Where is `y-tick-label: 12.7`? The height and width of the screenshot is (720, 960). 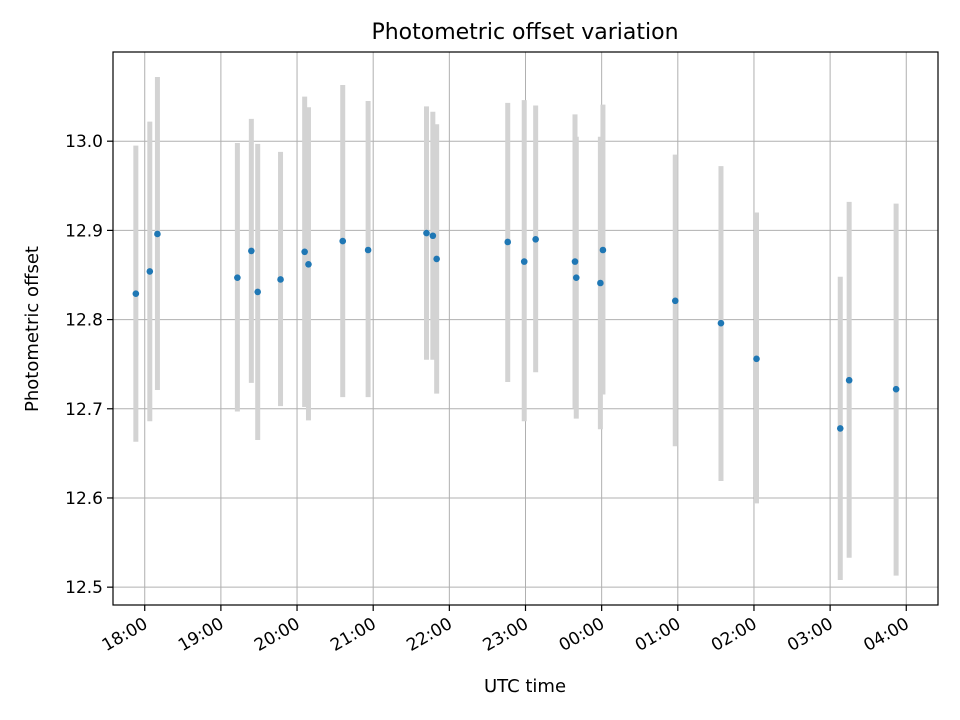 y-tick-label: 12.7 is located at coordinates (84, 410).